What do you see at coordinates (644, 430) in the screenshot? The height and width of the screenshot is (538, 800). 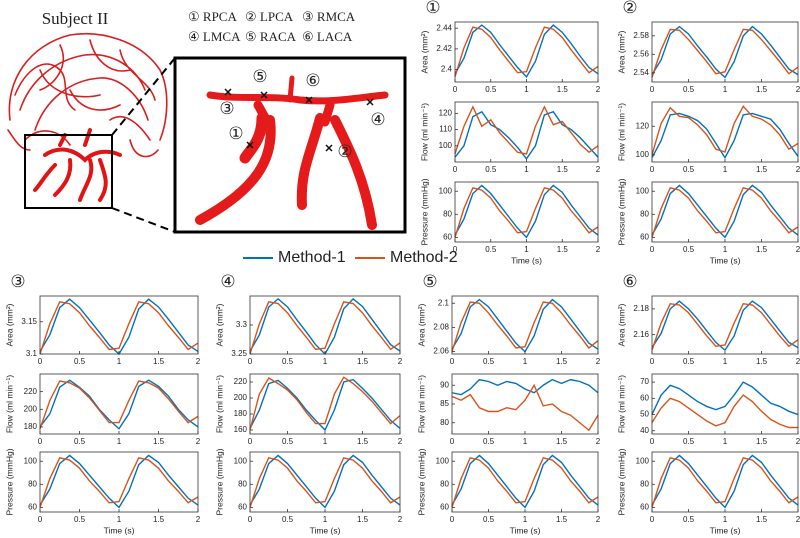 I see `y-tick-label: 40` at bounding box center [644, 430].